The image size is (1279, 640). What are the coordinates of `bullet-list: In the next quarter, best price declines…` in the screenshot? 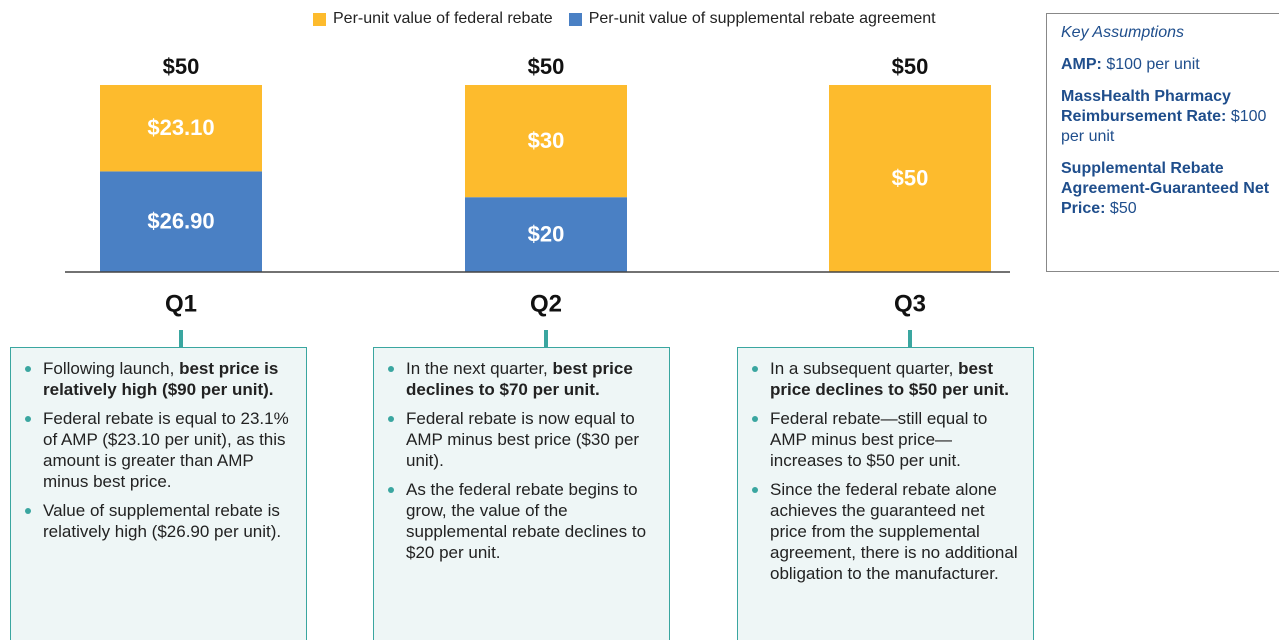 It's located at (522, 460).